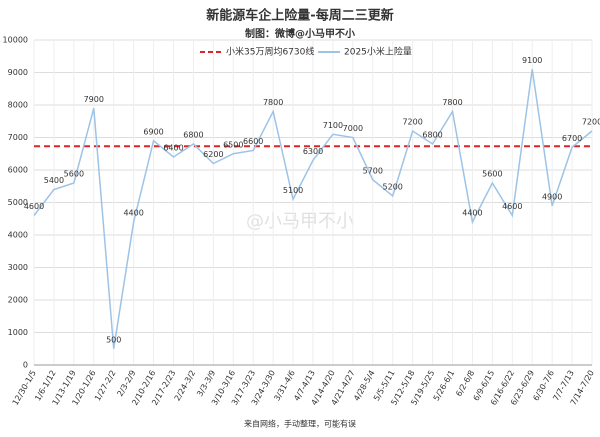 The image size is (600, 437). Describe the element at coordinates (552, 196) in the screenshot. I see `data-label: 4900` at that location.